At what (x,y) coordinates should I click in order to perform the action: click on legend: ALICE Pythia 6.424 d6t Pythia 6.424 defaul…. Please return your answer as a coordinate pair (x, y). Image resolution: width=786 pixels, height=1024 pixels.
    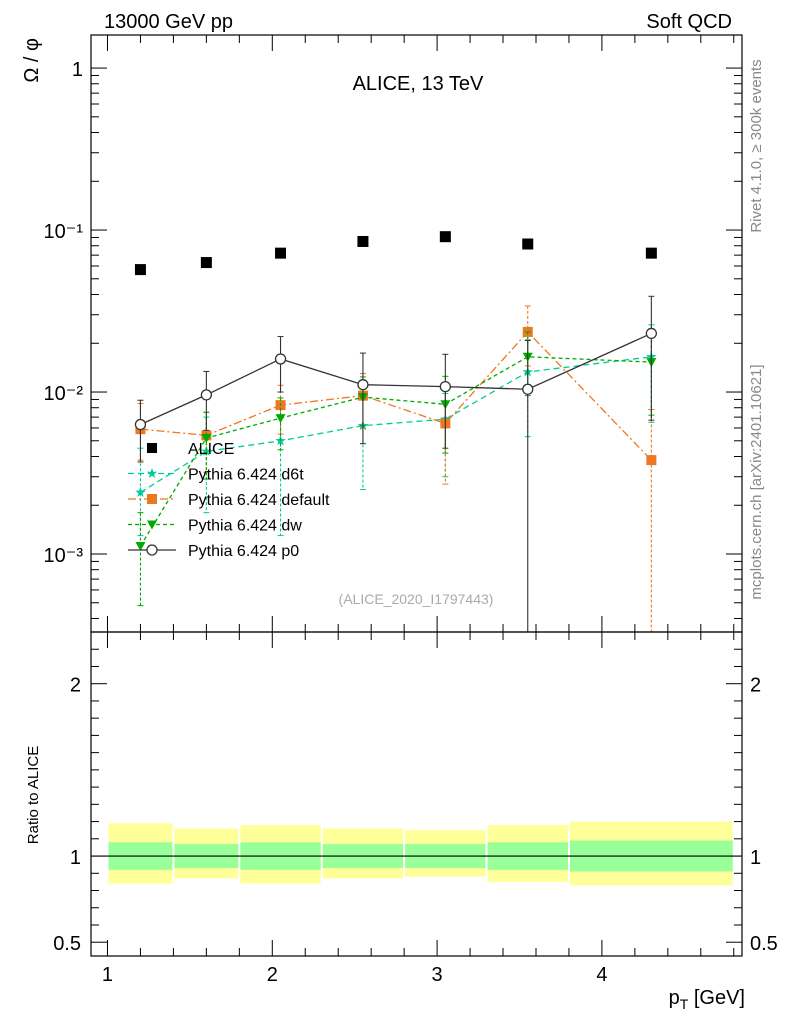
    Looking at the image, I should click on (229, 500).